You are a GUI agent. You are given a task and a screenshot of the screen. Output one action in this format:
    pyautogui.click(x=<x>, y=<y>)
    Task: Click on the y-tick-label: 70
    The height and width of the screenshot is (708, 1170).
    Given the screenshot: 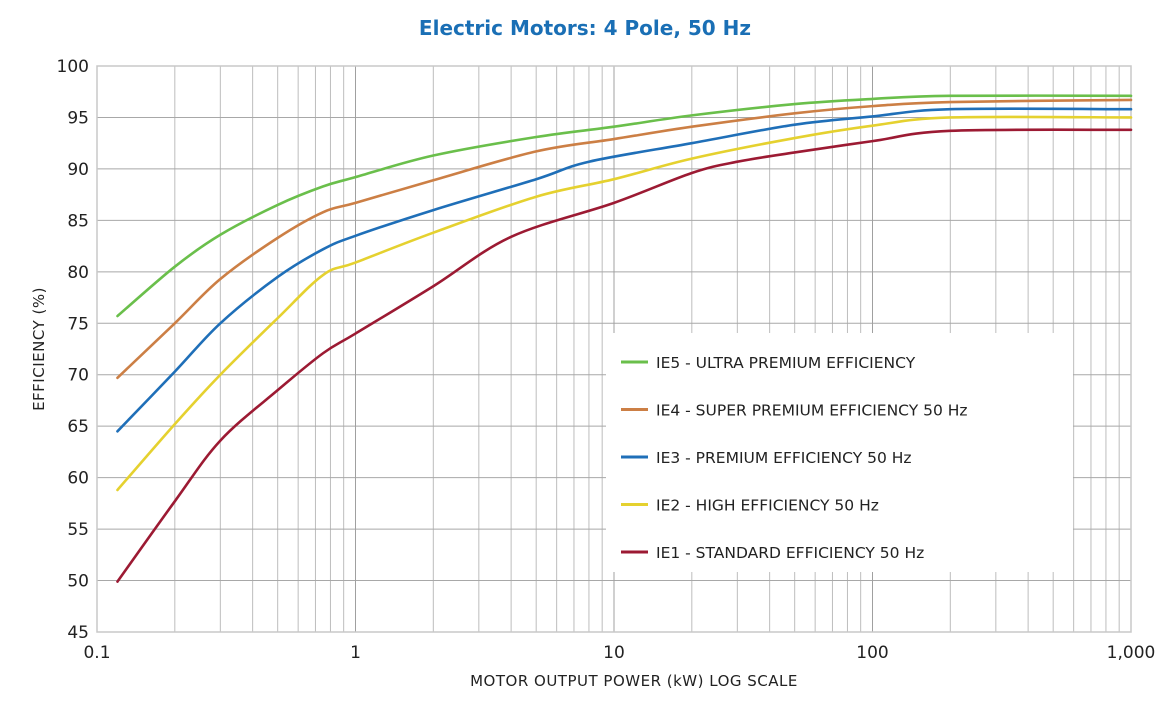 What is the action you would take?
    pyautogui.click(x=78, y=376)
    